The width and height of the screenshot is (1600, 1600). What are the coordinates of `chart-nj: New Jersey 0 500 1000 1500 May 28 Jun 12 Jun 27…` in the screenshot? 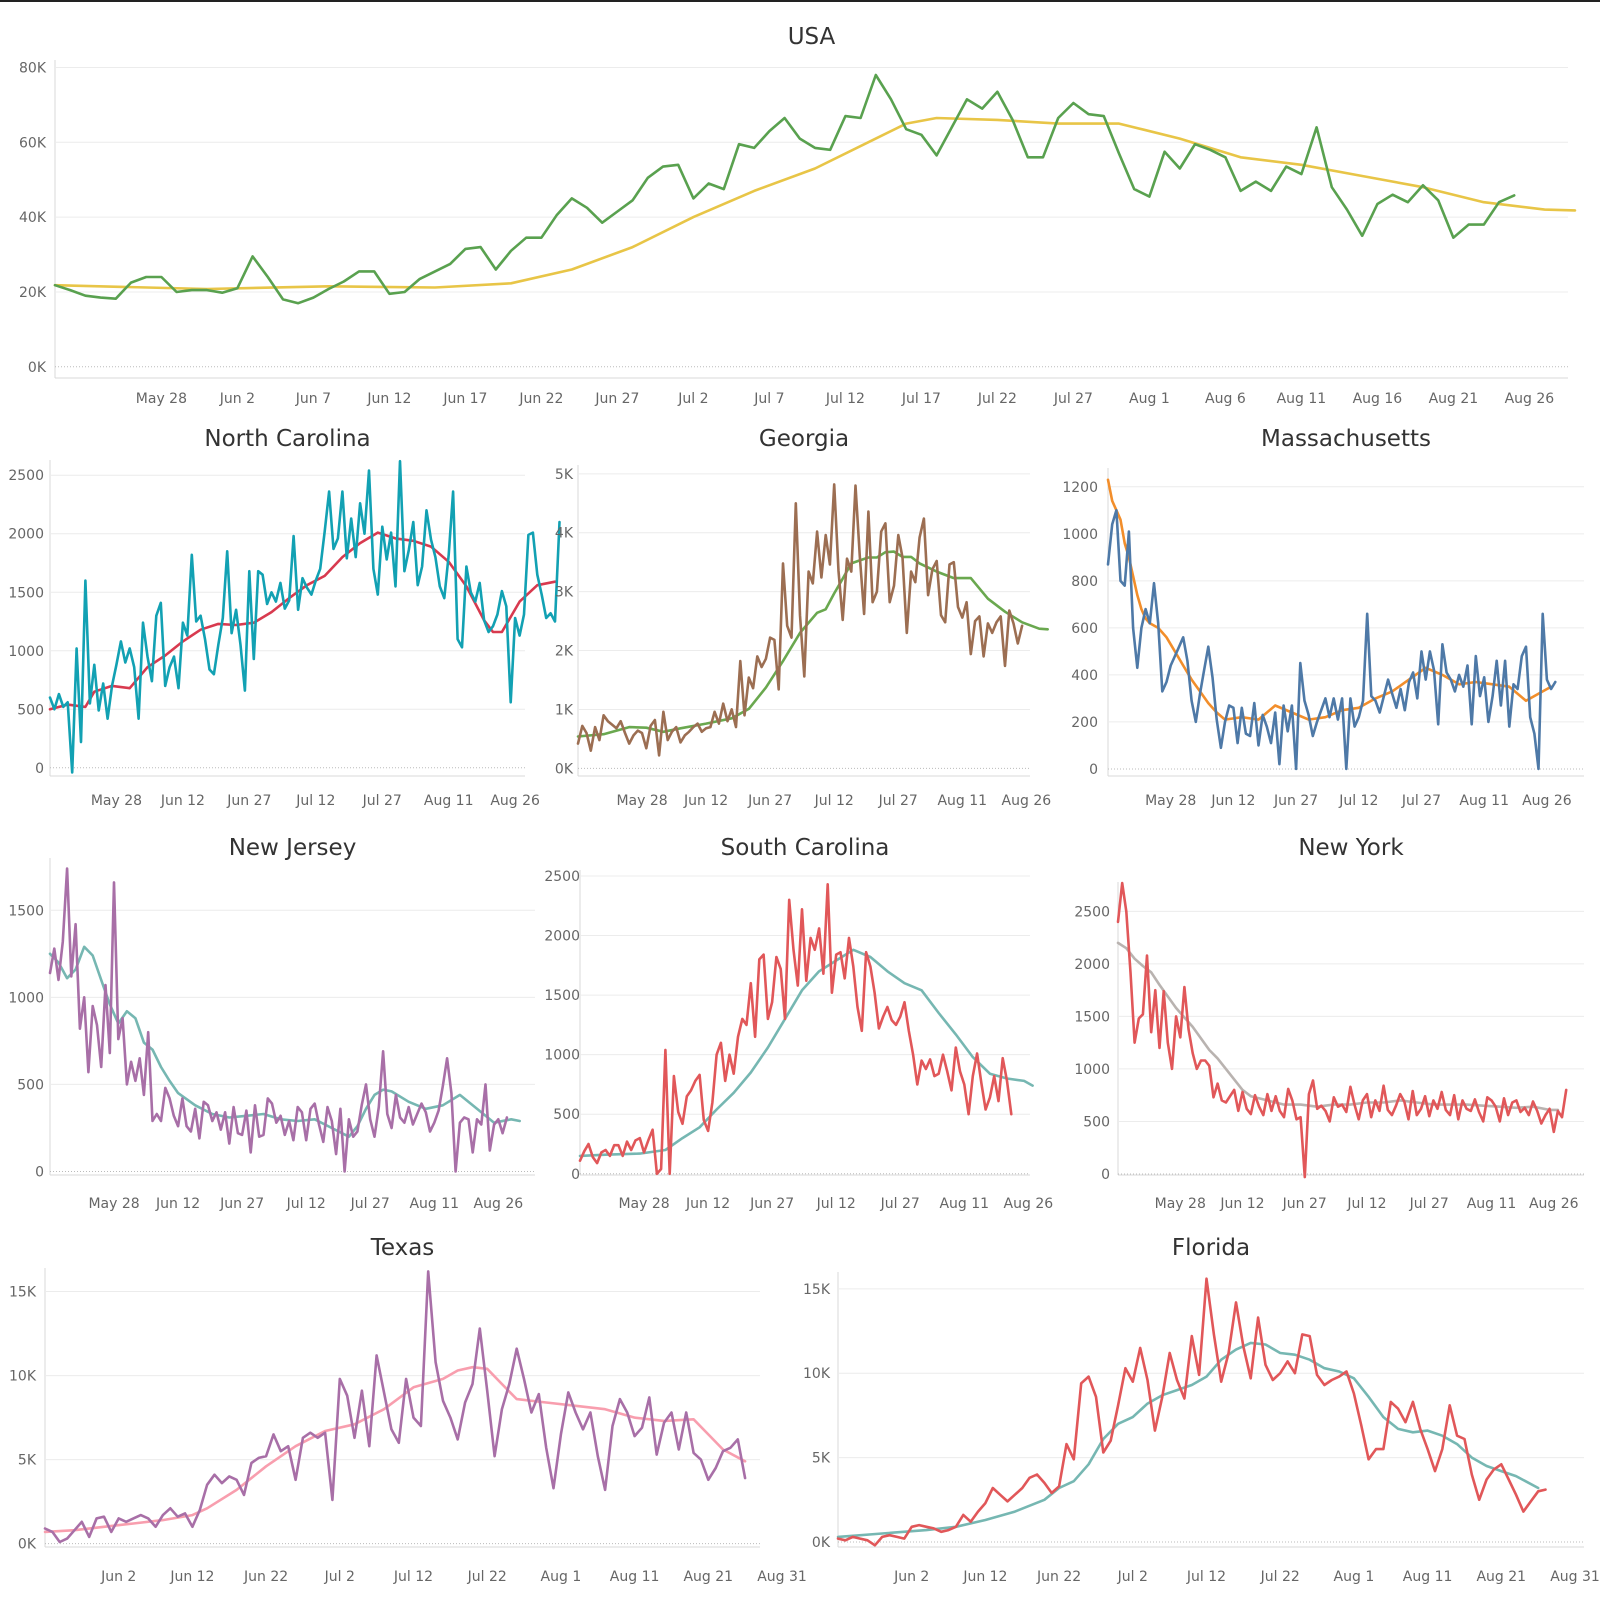 It's located at (271, 1023).